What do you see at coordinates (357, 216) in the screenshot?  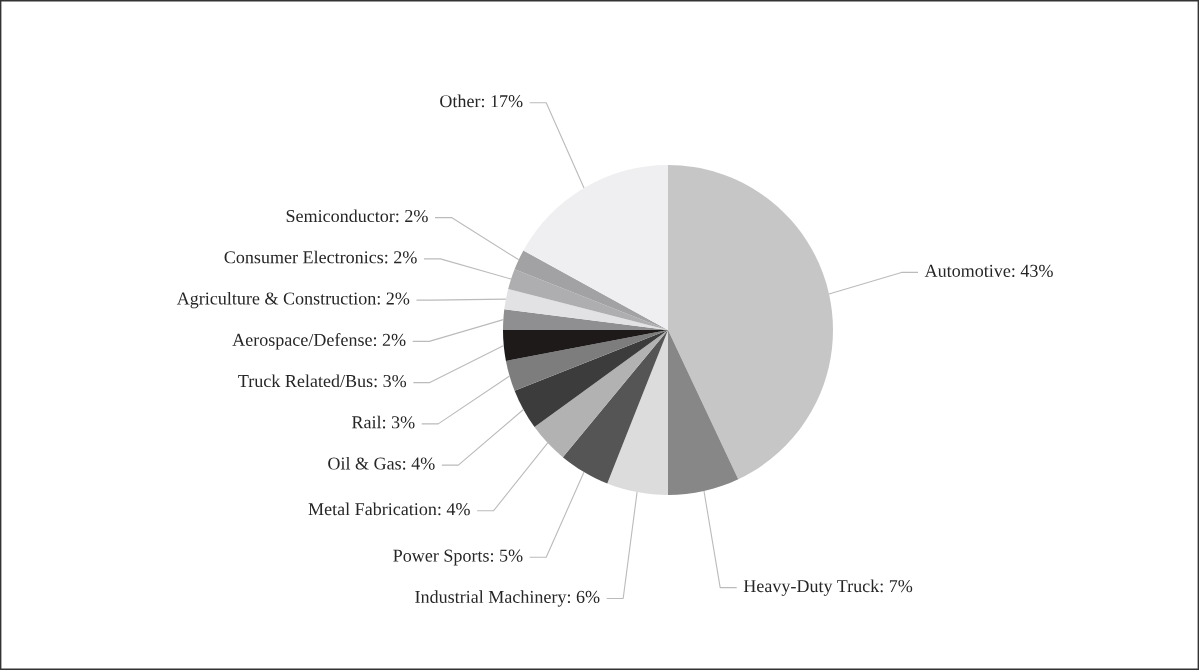 I see `slice-label: Semiconductor: 2%` at bounding box center [357, 216].